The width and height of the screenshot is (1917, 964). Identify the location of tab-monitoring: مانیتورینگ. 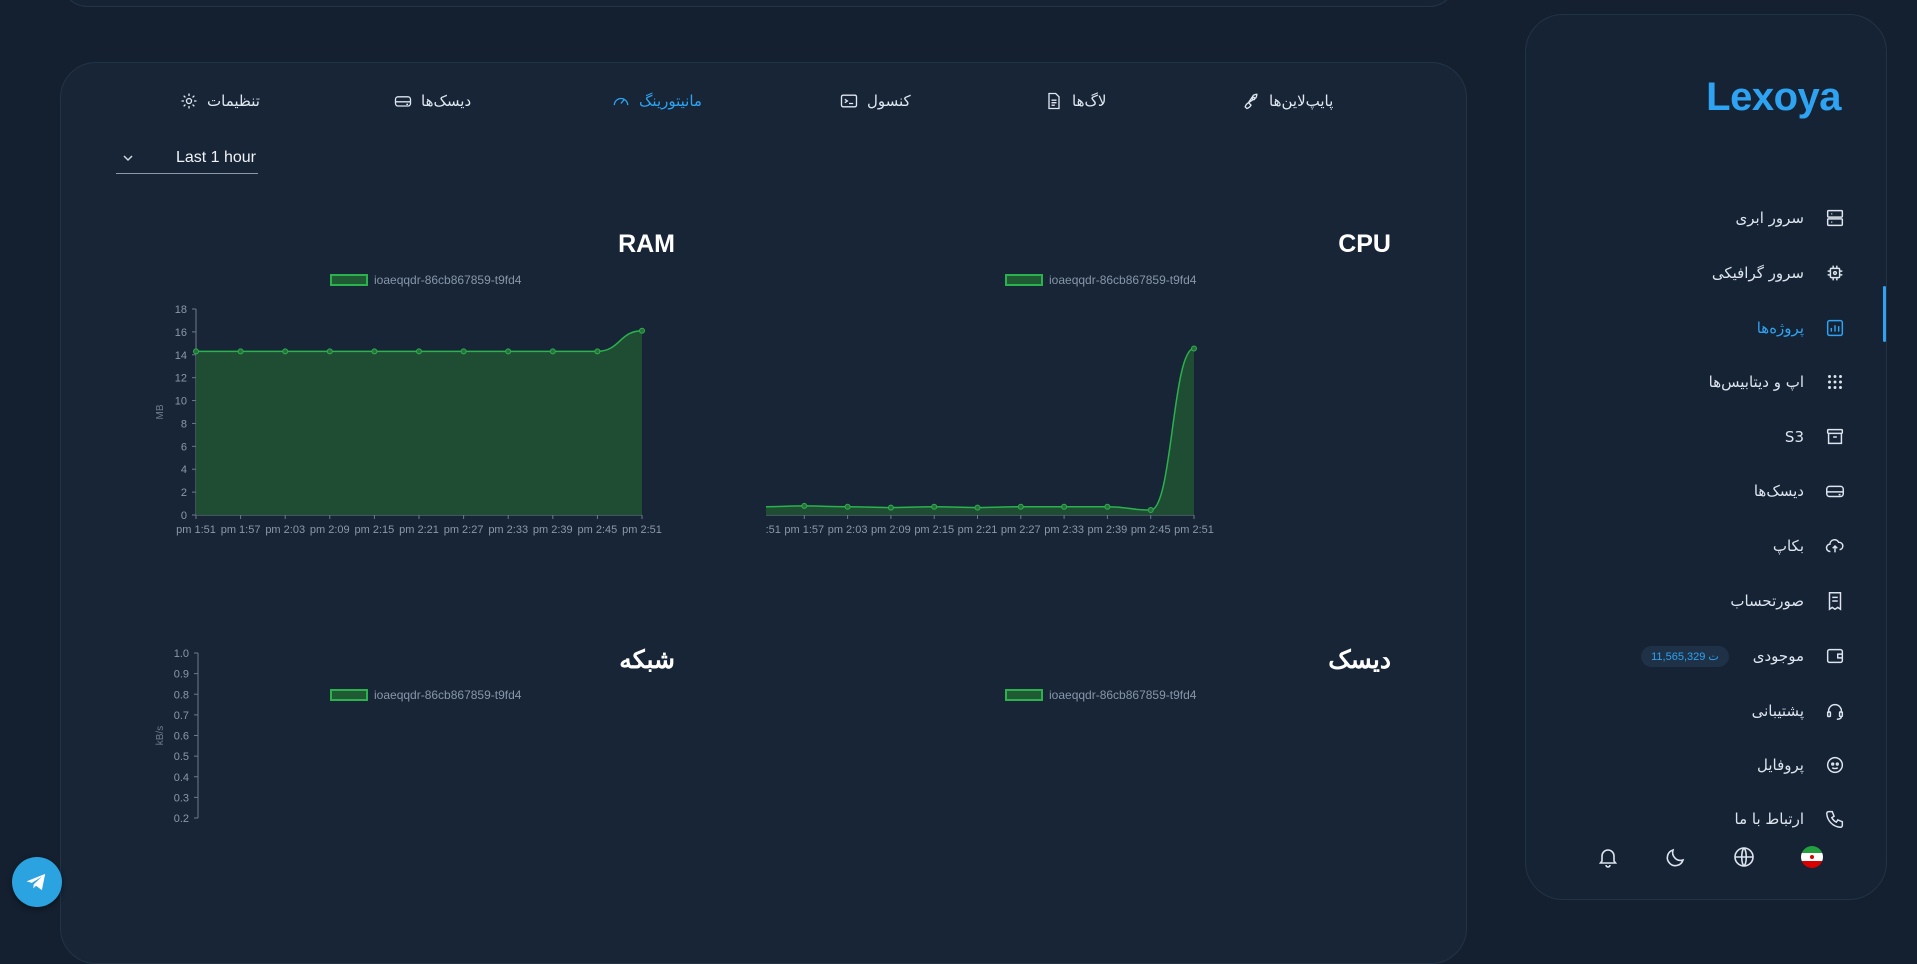
(656, 101).